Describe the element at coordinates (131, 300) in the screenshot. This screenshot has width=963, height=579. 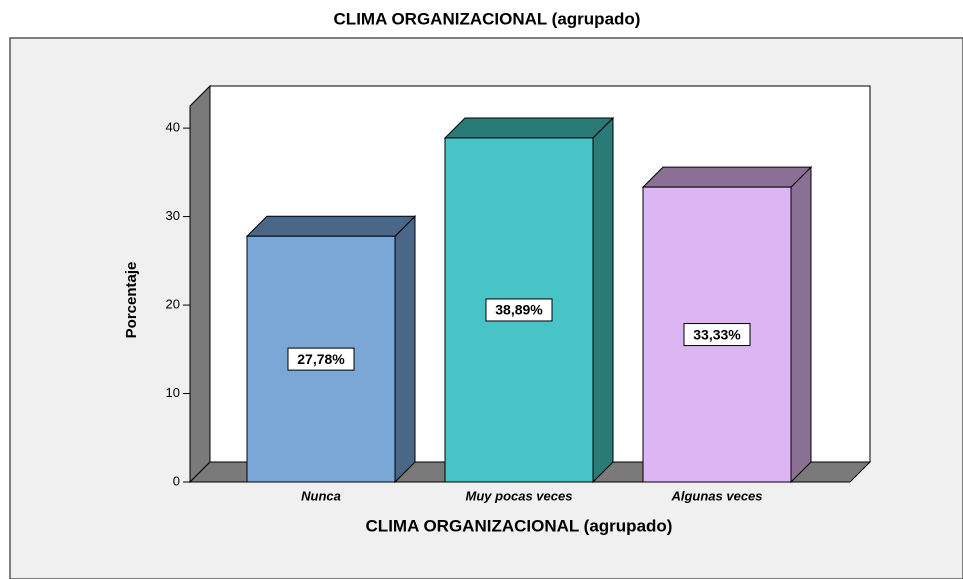
I see `y-axis-label: Porcentaje` at that location.